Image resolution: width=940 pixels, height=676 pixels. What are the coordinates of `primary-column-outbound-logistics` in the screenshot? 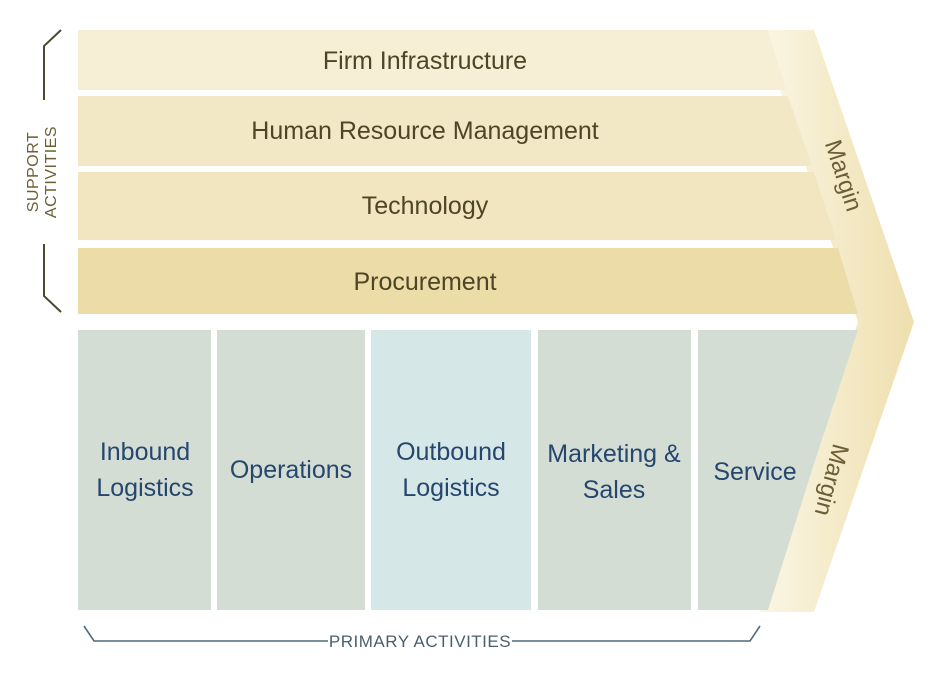 It's located at (451, 470).